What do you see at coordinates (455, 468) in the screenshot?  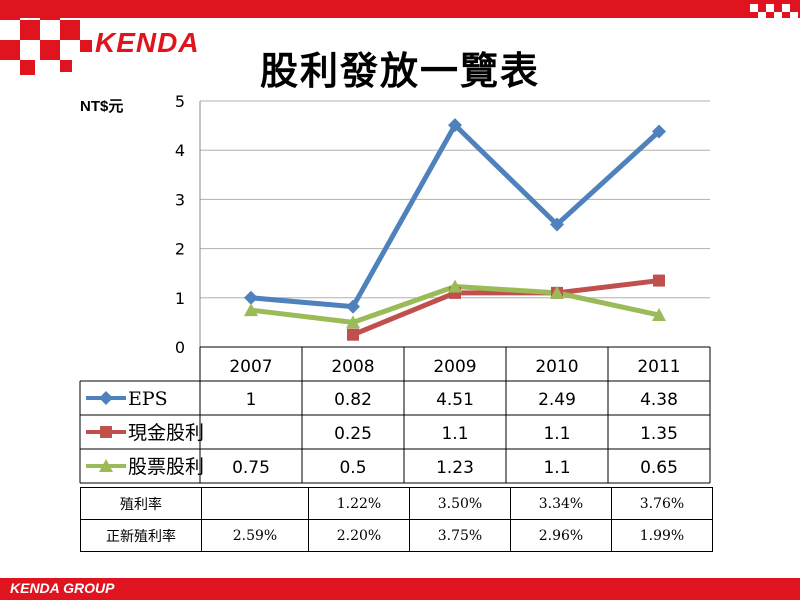 I see `table-value: 1.23` at bounding box center [455, 468].